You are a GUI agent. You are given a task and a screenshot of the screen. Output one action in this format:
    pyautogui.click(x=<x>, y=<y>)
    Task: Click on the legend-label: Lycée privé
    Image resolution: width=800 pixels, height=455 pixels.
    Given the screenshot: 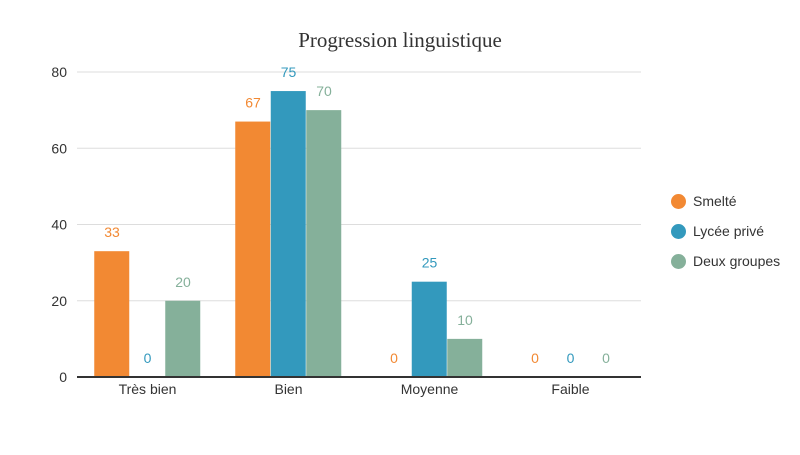 What is the action you would take?
    pyautogui.click(x=729, y=231)
    